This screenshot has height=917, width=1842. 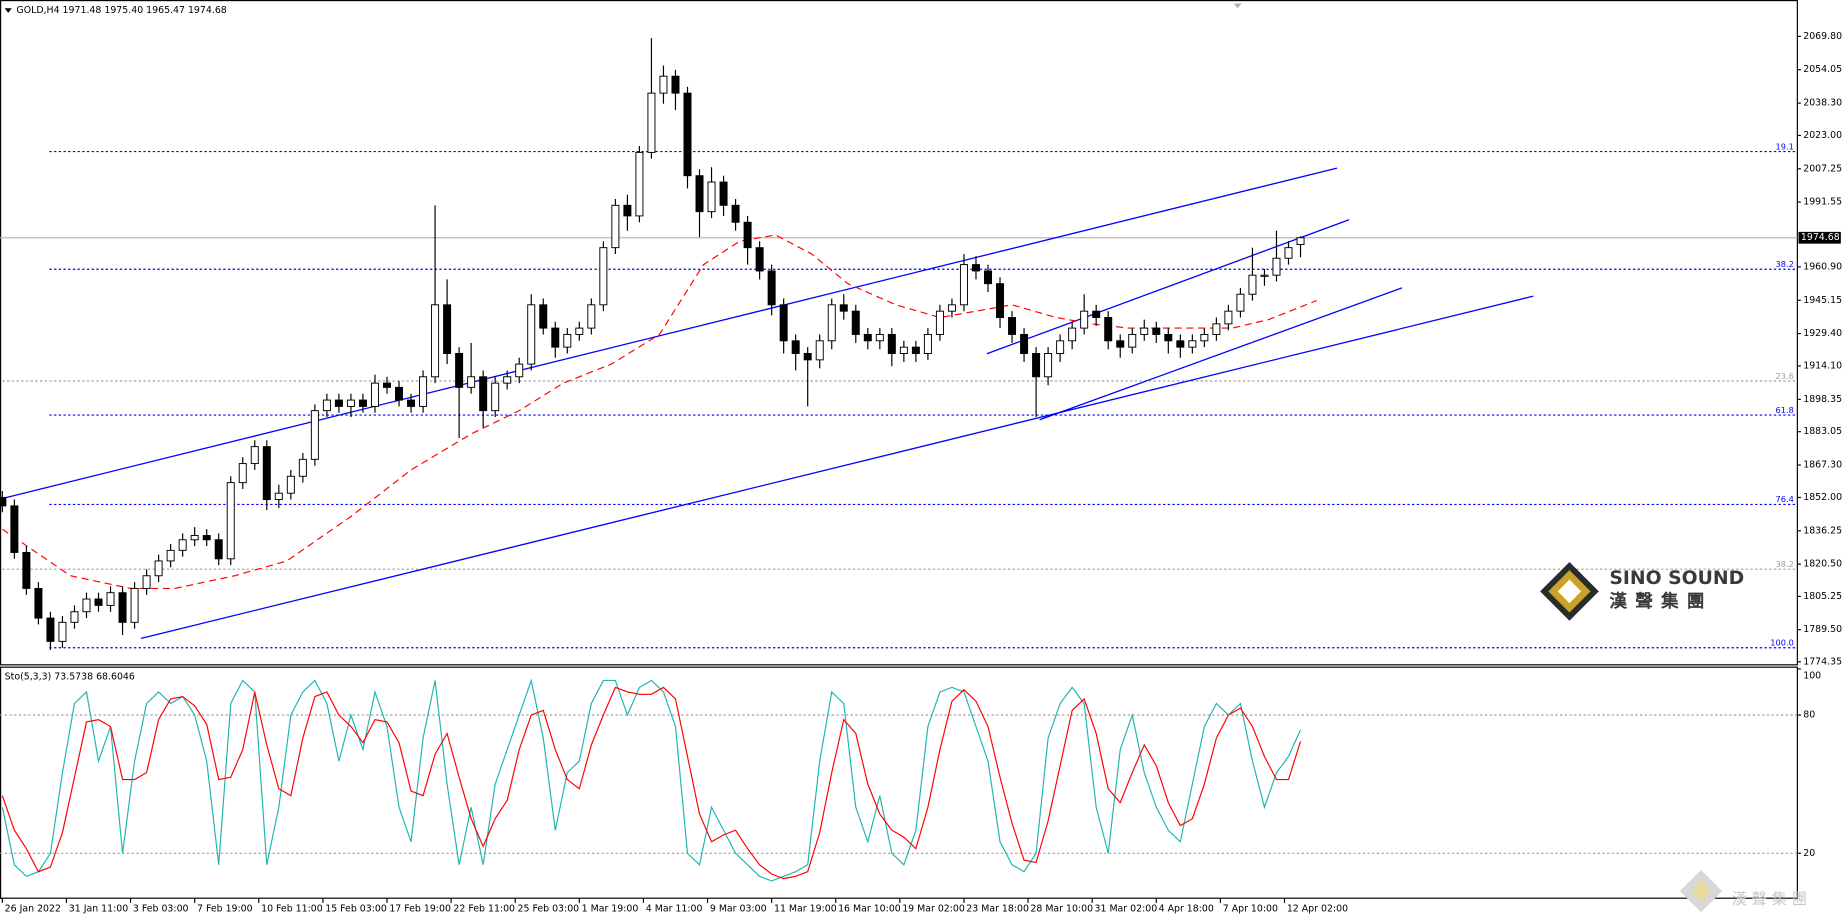 I want to click on y-tick-label: 1960.90, so click(x=1822, y=266).